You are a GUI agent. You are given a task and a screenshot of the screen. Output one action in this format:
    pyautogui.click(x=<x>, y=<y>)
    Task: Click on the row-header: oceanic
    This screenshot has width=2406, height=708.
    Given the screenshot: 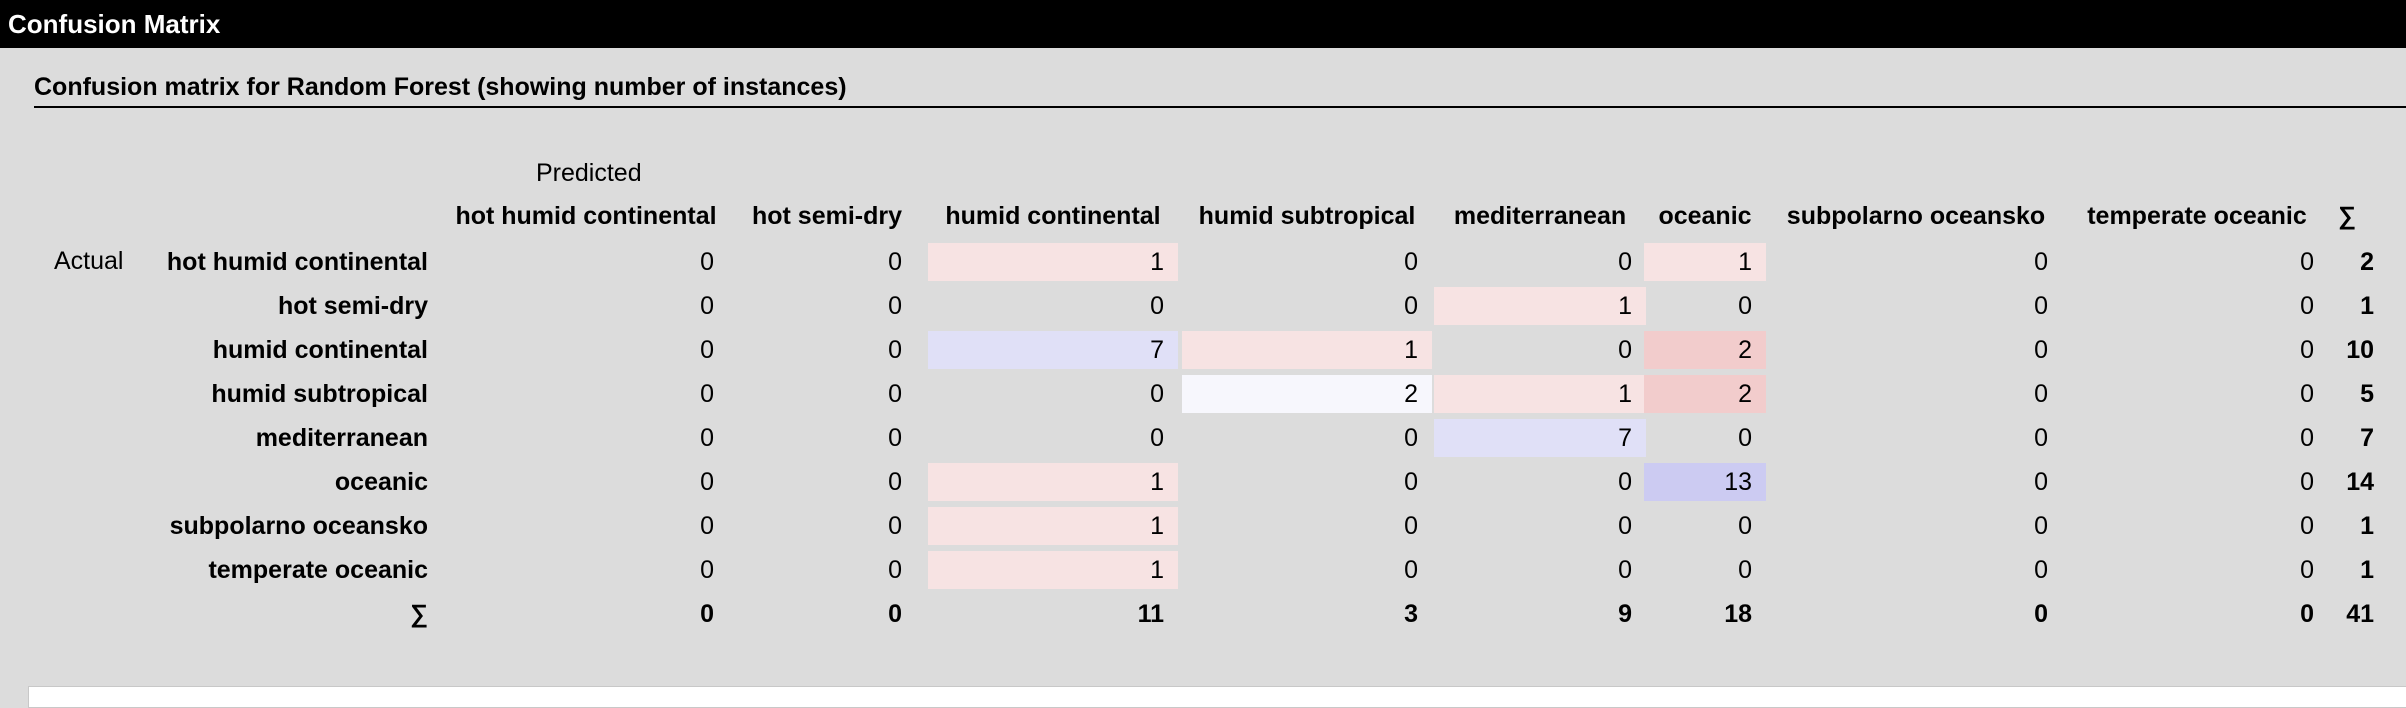 What is the action you would take?
    pyautogui.click(x=381, y=482)
    